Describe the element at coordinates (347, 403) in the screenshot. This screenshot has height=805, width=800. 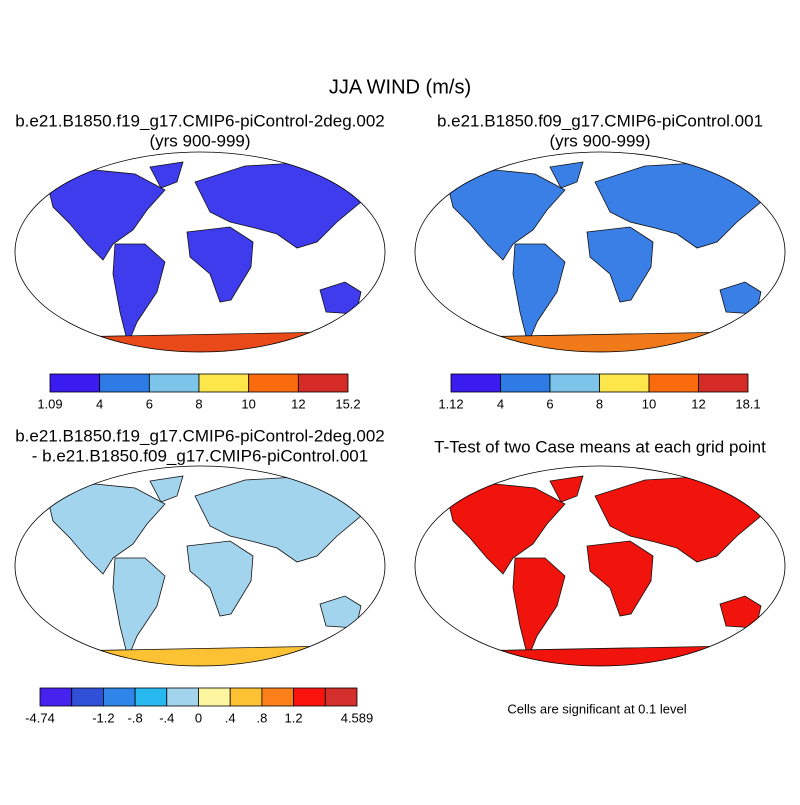
I see `colorbar-label: 15.2` at that location.